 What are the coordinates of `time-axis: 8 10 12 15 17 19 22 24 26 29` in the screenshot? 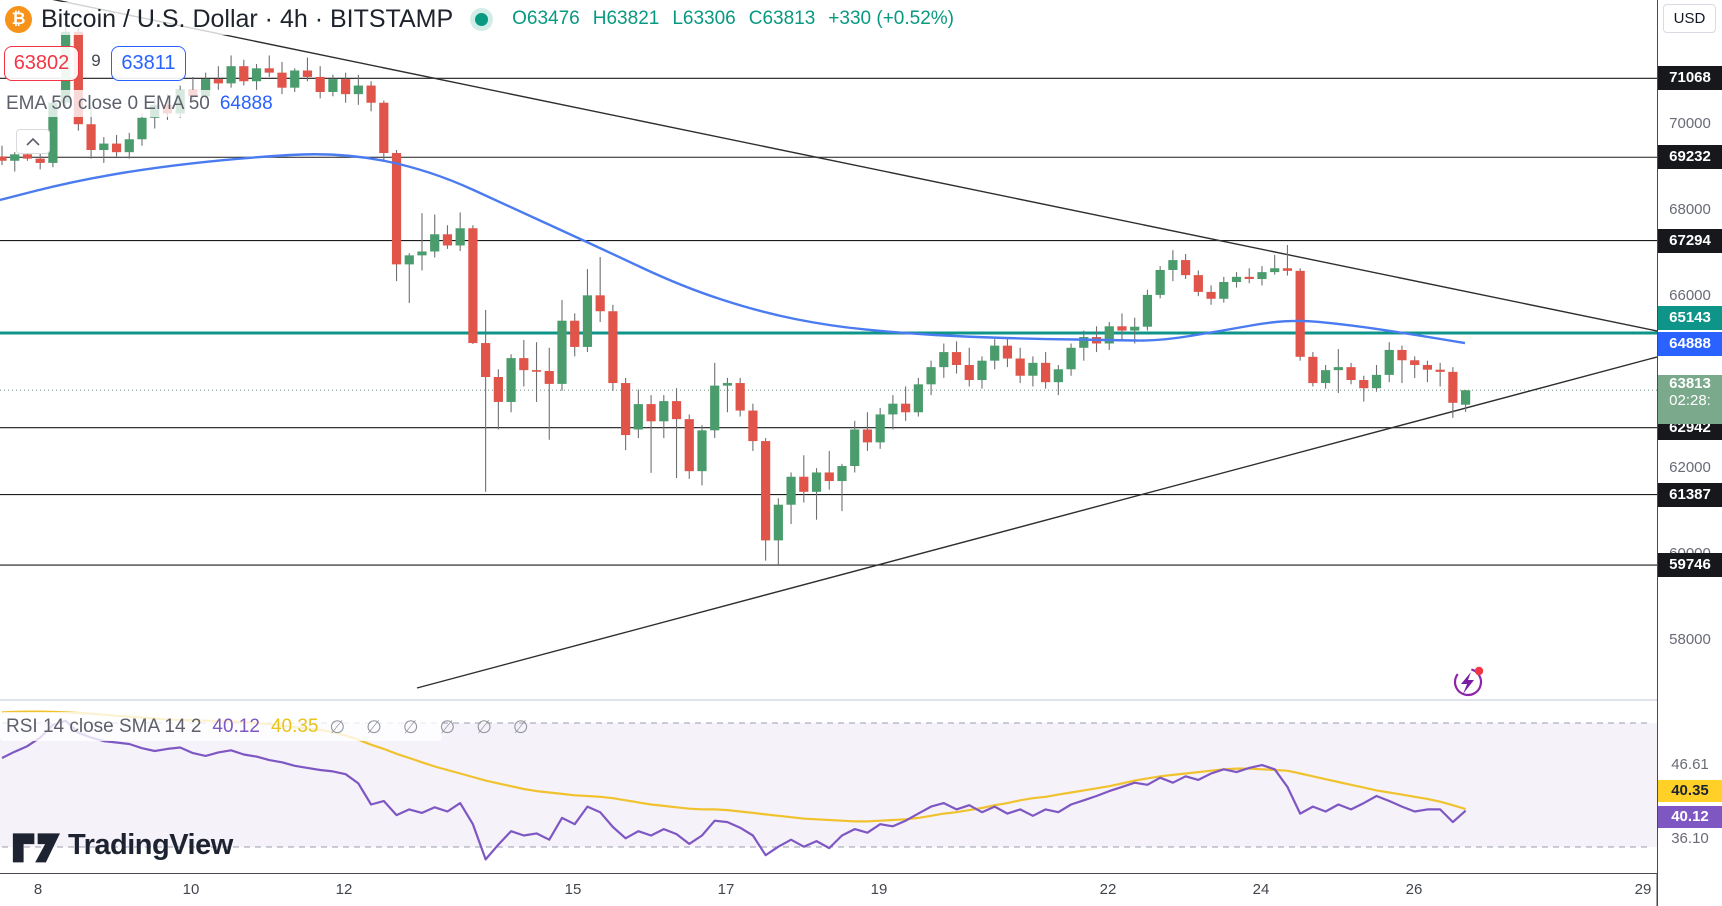 It's located at (861, 889).